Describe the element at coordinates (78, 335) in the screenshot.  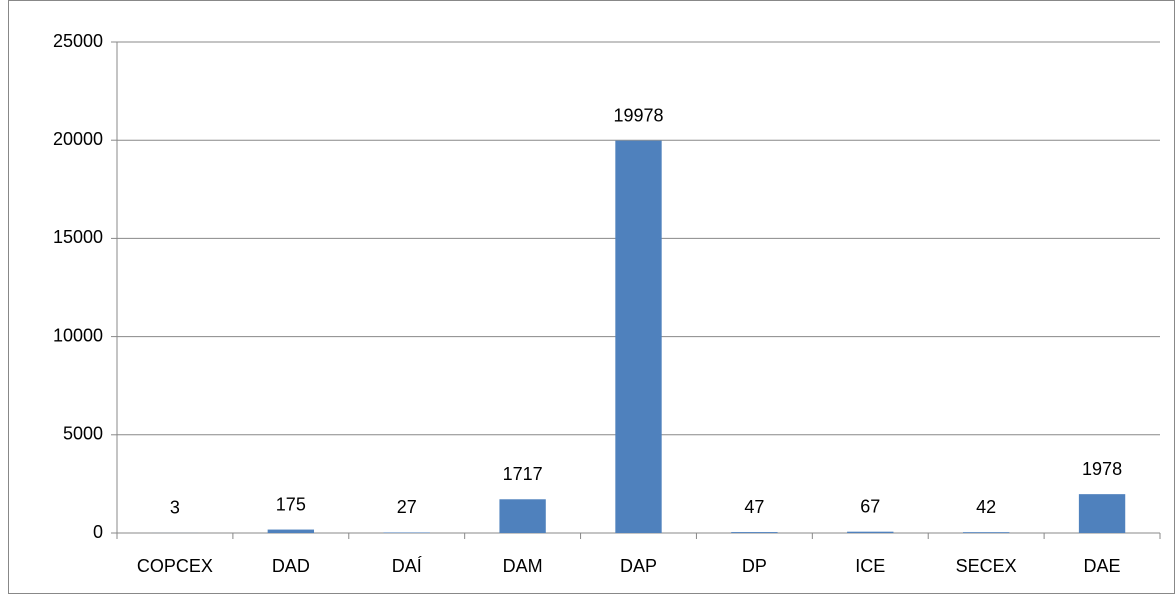
I see `y-tick-label: 10000` at that location.